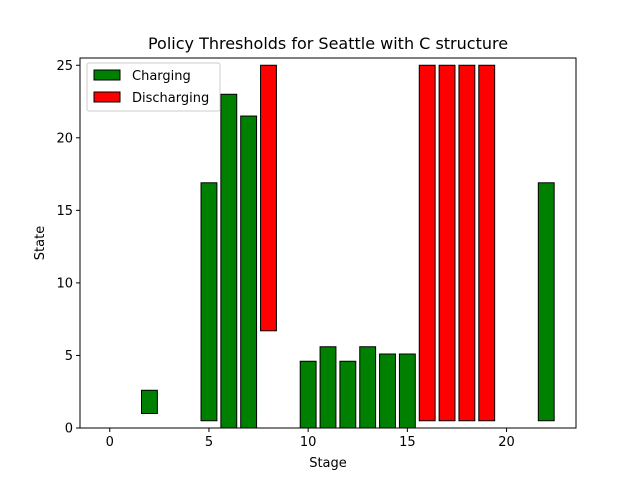 The height and width of the screenshot is (480, 640). What do you see at coordinates (68, 248) in the screenshot?
I see `y-axis-ticks: 0 5 10 15 20 25` at bounding box center [68, 248].